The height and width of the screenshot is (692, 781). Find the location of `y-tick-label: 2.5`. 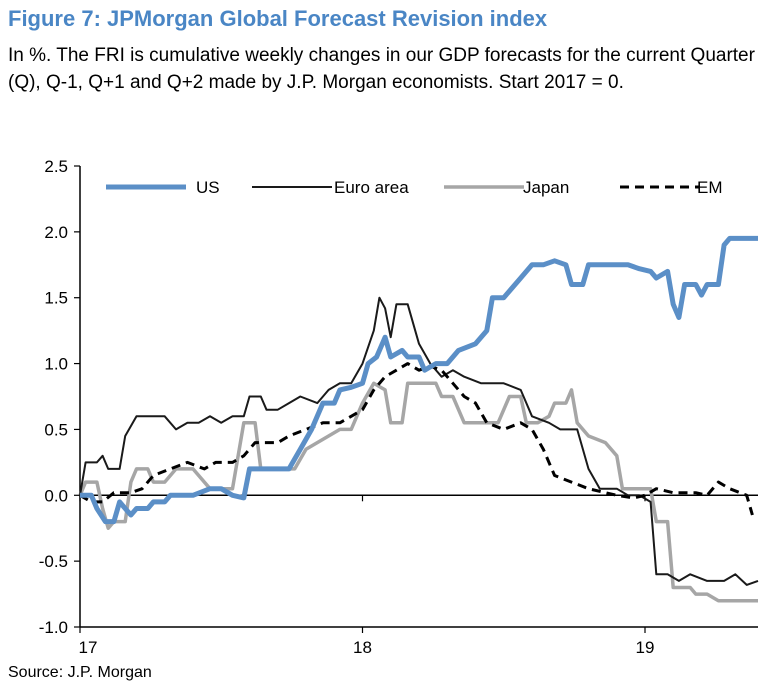

y-tick-label: 2.5 is located at coordinates (56, 166).